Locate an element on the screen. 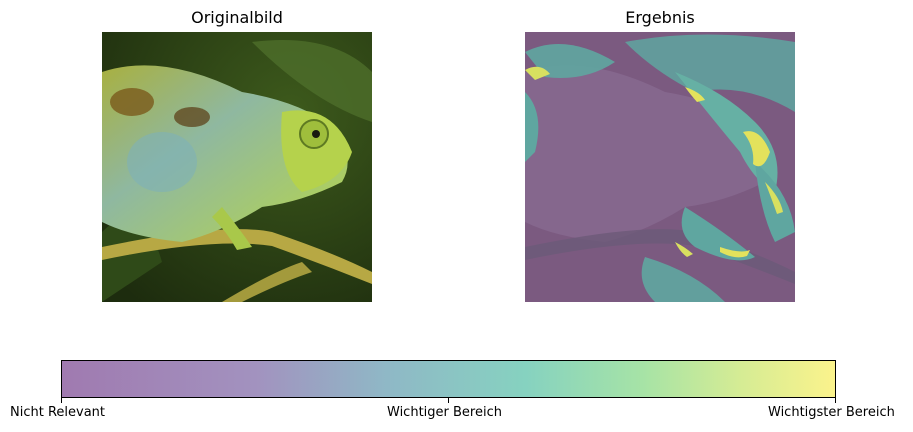 The width and height of the screenshot is (913, 432). colorbar-tick-low is located at coordinates (61, 400).